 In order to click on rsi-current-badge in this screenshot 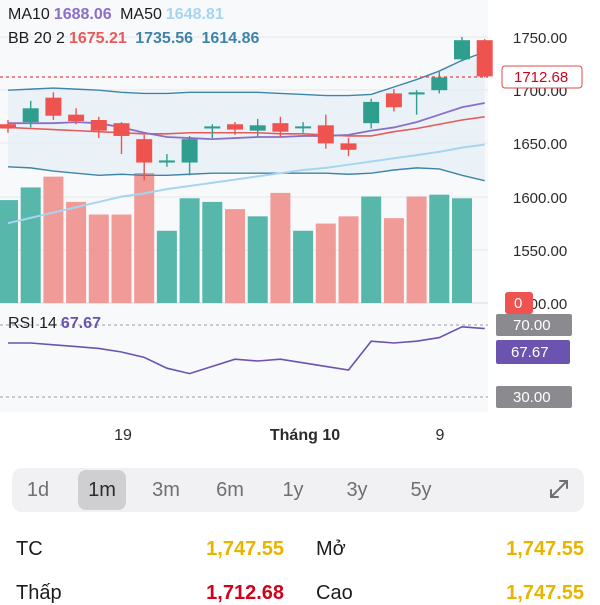, I will do `click(533, 352)`.